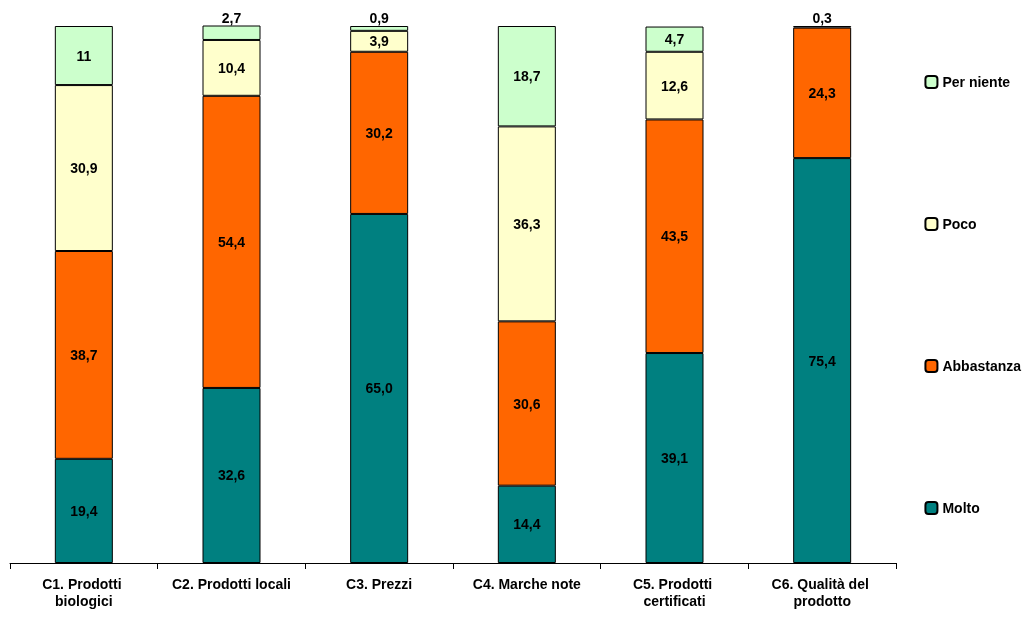  What do you see at coordinates (976, 82) in the screenshot?
I see `legend-label: Per niente` at bounding box center [976, 82].